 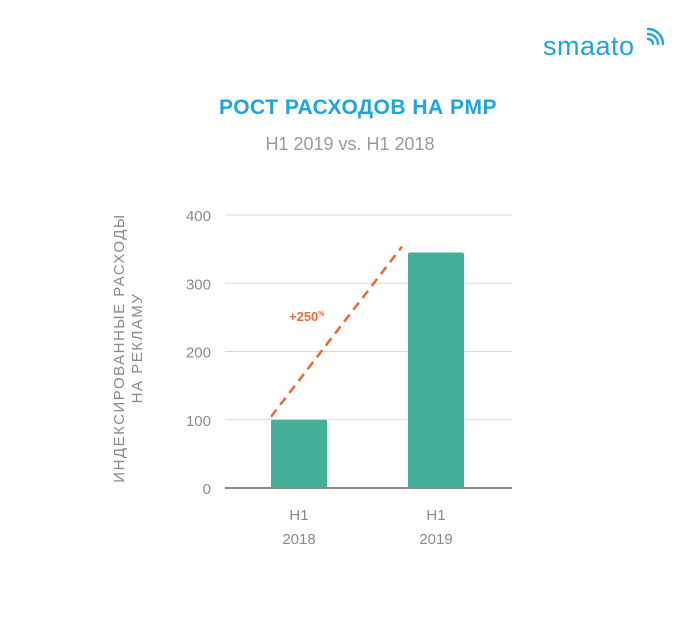 I want to click on growth-label-suffix: %, so click(x=321, y=314).